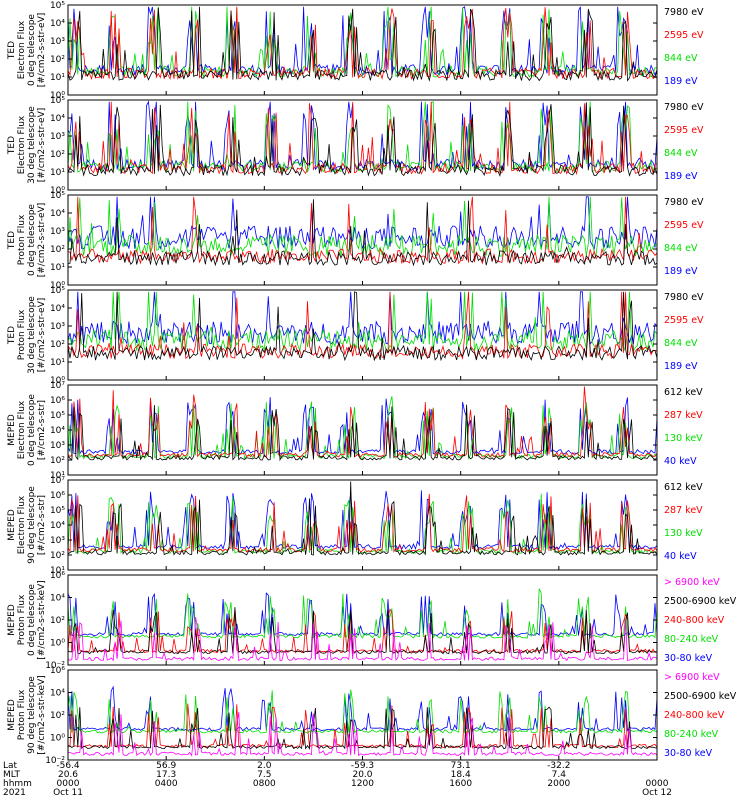  I want to click on time-axis-lat-label: -56.4, so click(68, 766).